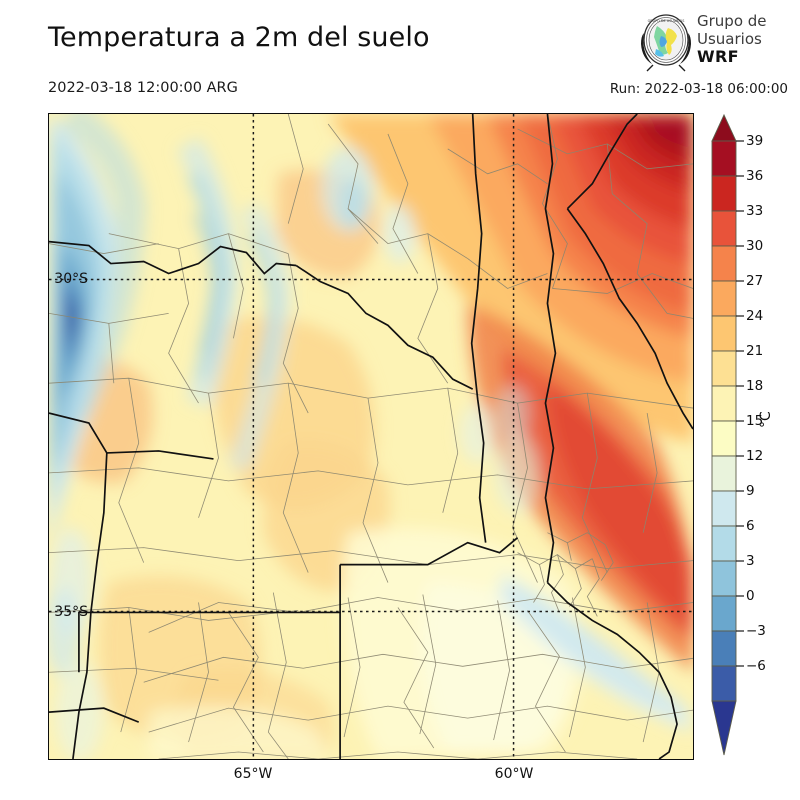 Image resolution: width=800 pixels, height=800 pixels. Describe the element at coordinates (514, 774) in the screenshot. I see `xtick-60W: 60°W` at that location.